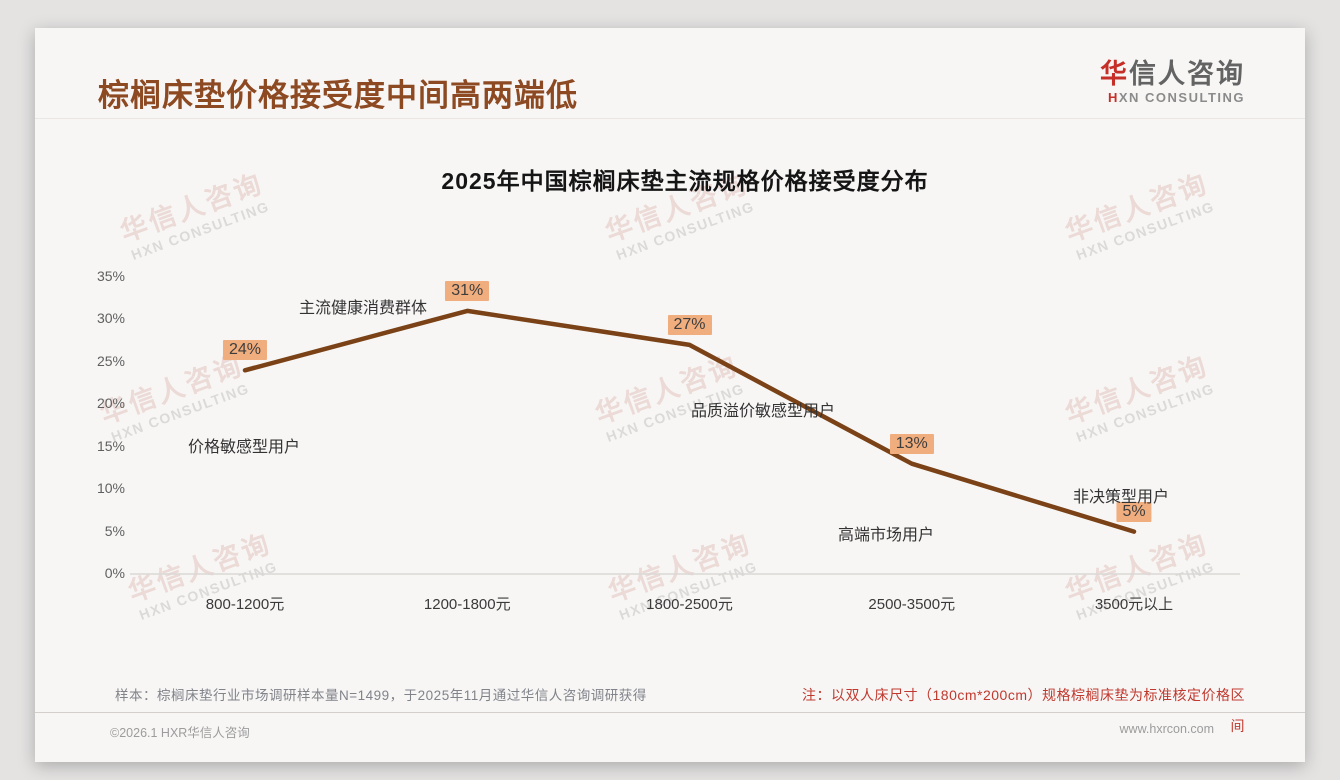 The image size is (1340, 780). What do you see at coordinates (110, 360) in the screenshot?
I see `y-tick-label: 25%` at bounding box center [110, 360].